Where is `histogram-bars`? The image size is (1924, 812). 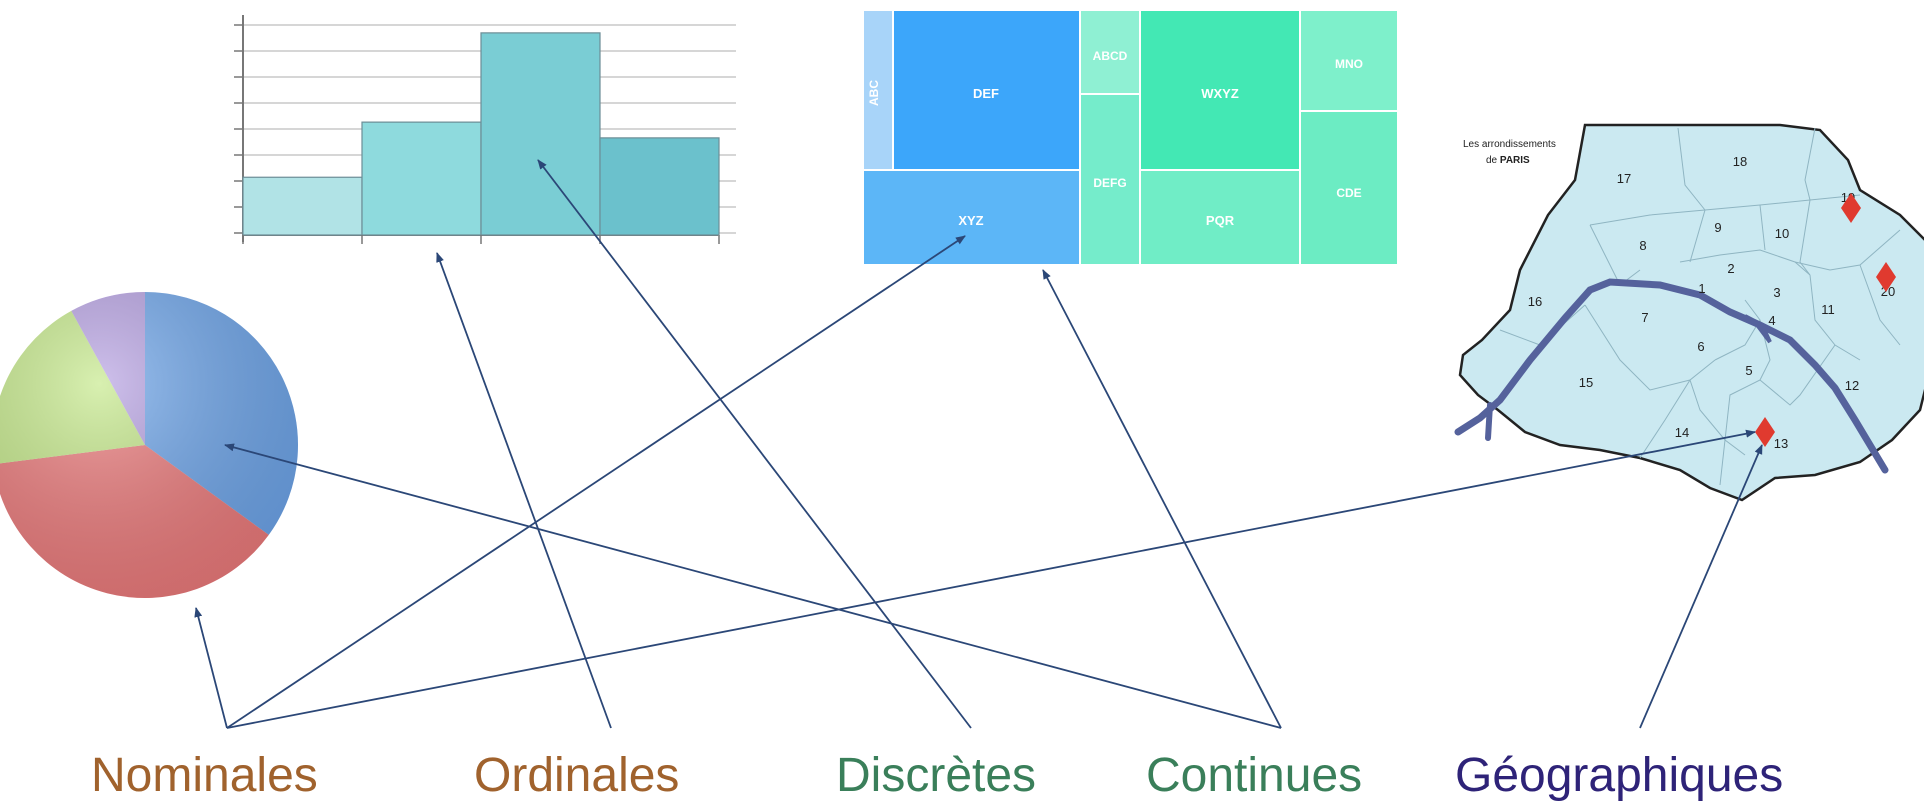 histogram-bars is located at coordinates (481, 138).